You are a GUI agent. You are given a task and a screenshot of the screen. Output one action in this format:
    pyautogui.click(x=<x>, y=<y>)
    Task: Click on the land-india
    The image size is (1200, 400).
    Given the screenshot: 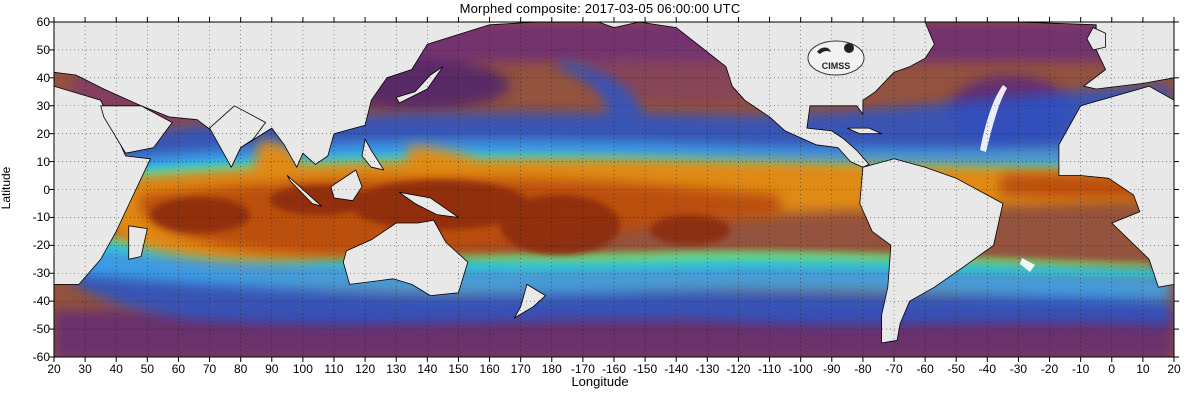 What is the action you would take?
    pyautogui.click(x=238, y=136)
    